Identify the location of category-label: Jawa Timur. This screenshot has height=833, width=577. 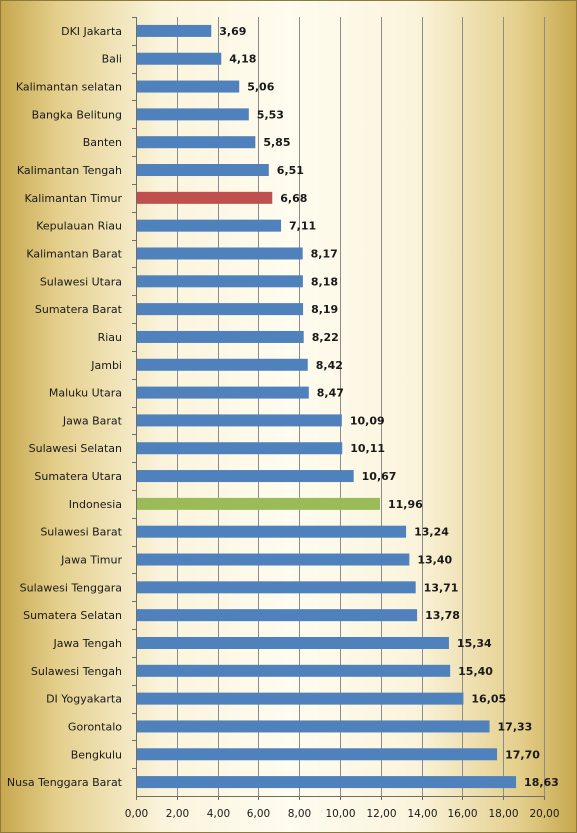
(91, 560).